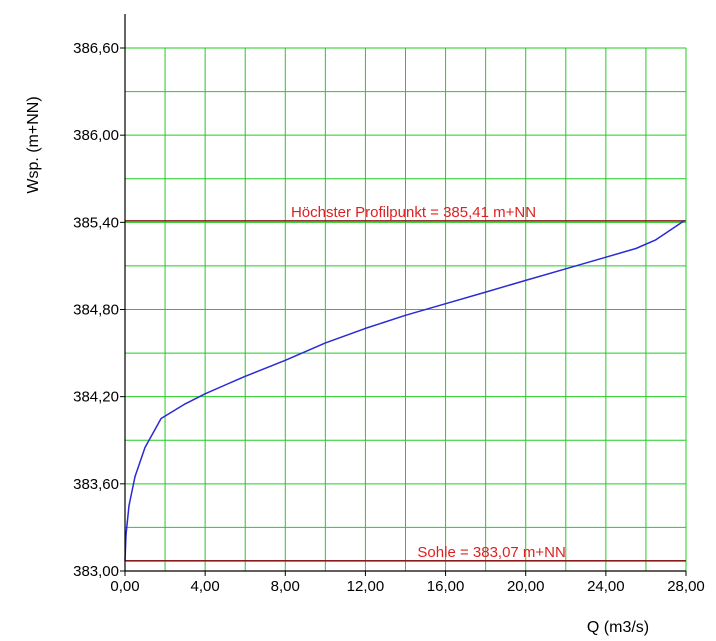 The height and width of the screenshot is (641, 716). I want to click on y-tick-label: 383,00, so click(96, 571).